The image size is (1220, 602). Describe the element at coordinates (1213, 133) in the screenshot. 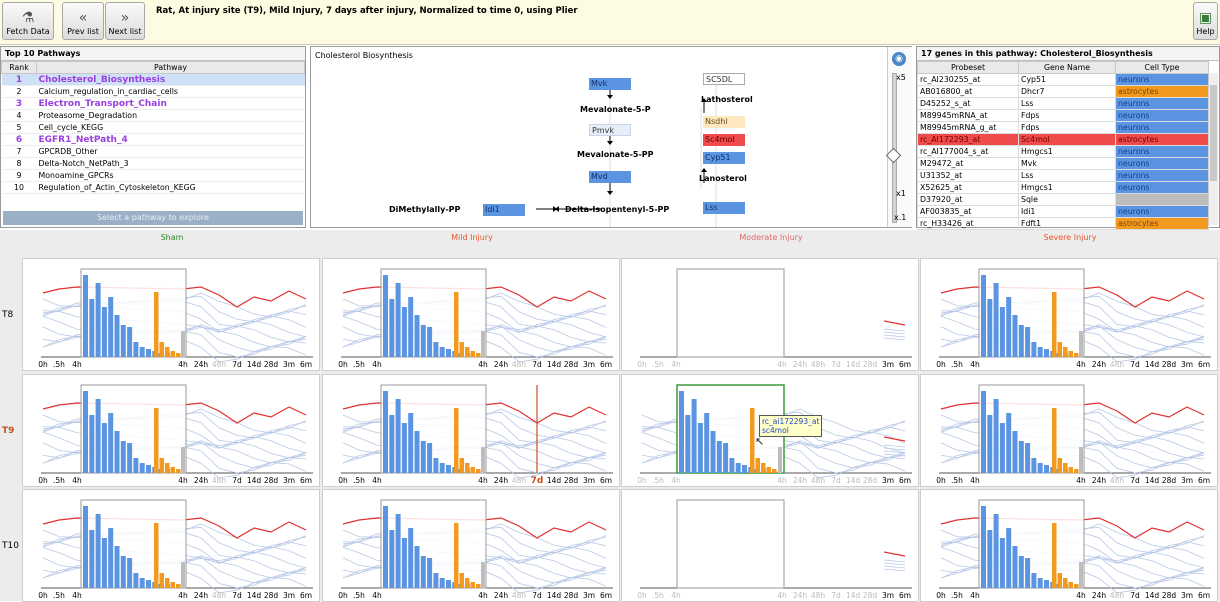

I see `genes-scroll-thumb` at that location.